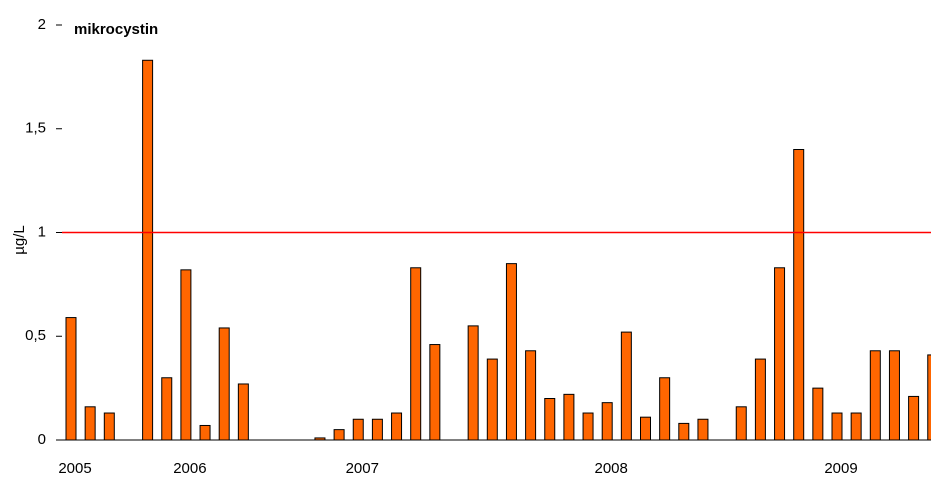 This screenshot has height=481, width=931. What do you see at coordinates (116, 29) in the screenshot?
I see `chart-title: mikrocystin` at bounding box center [116, 29].